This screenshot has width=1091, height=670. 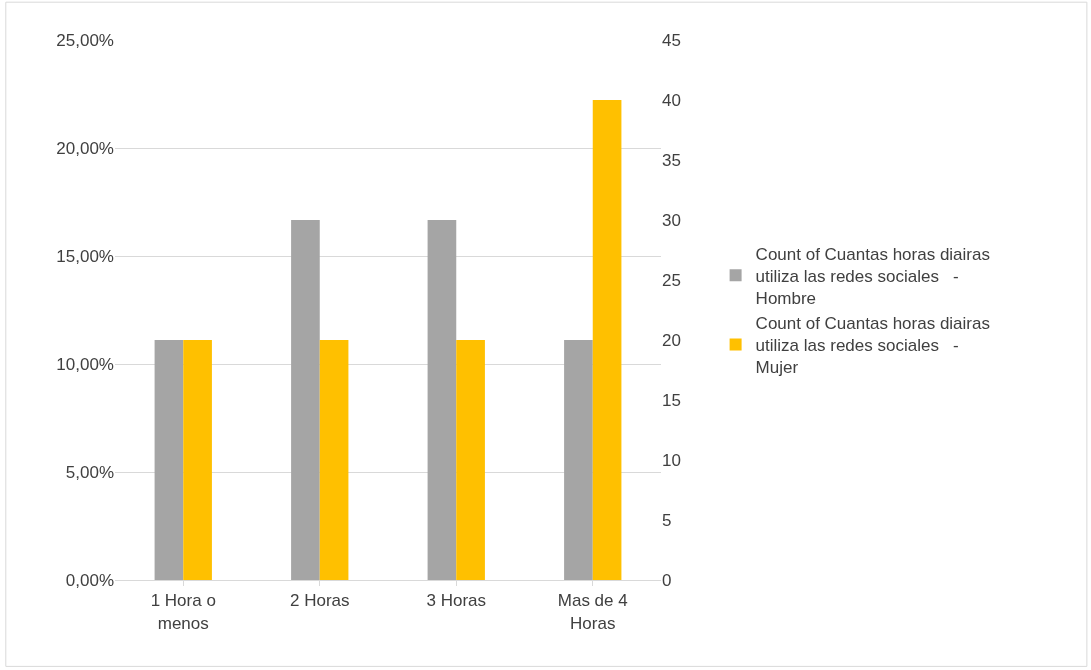 I want to click on y-tick-label: 25,00%, so click(x=85, y=40).